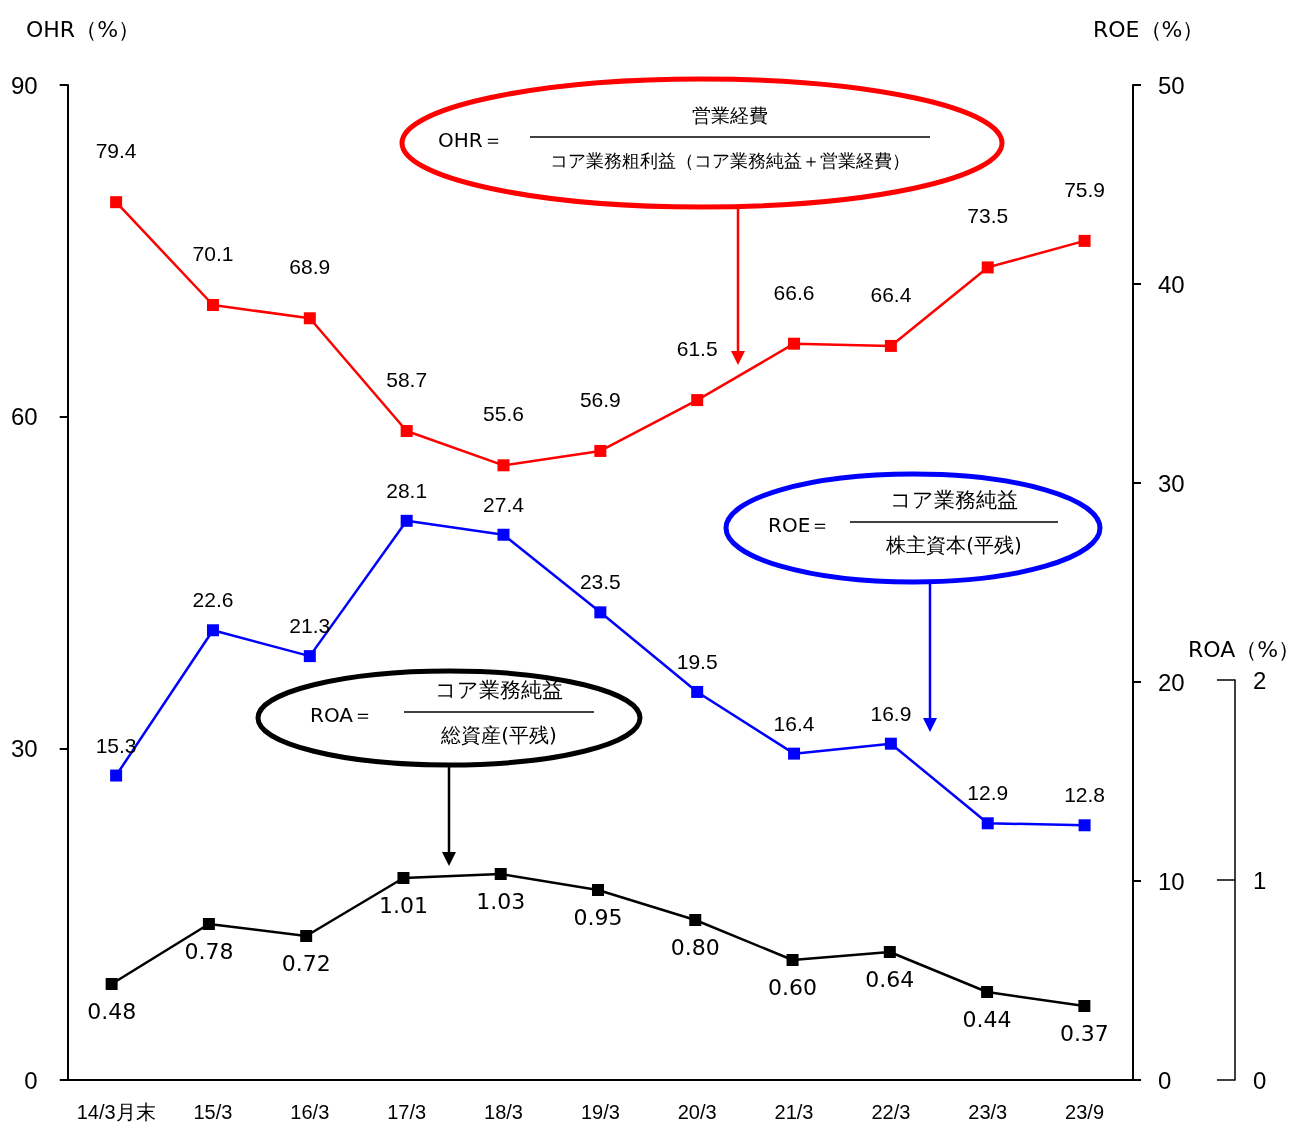  I want to click on data-label: 73.5, so click(988, 216).